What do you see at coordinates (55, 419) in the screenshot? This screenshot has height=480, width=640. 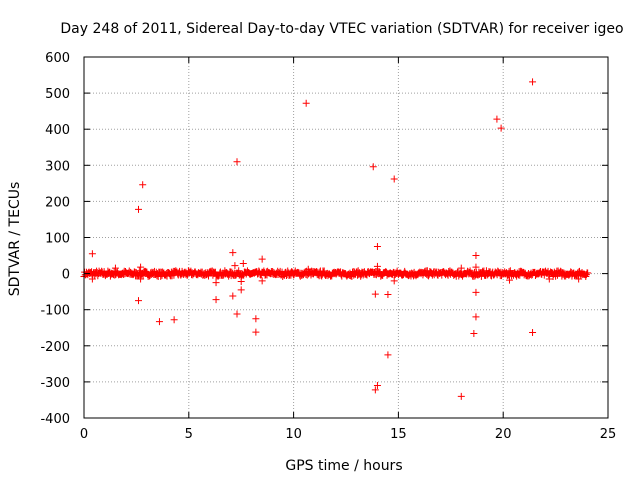 I see `y-tick-label: -400` at bounding box center [55, 419].